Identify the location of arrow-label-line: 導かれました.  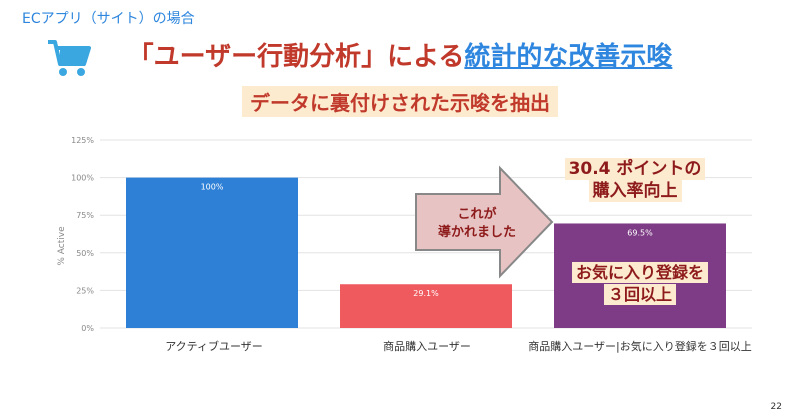
(476, 232).